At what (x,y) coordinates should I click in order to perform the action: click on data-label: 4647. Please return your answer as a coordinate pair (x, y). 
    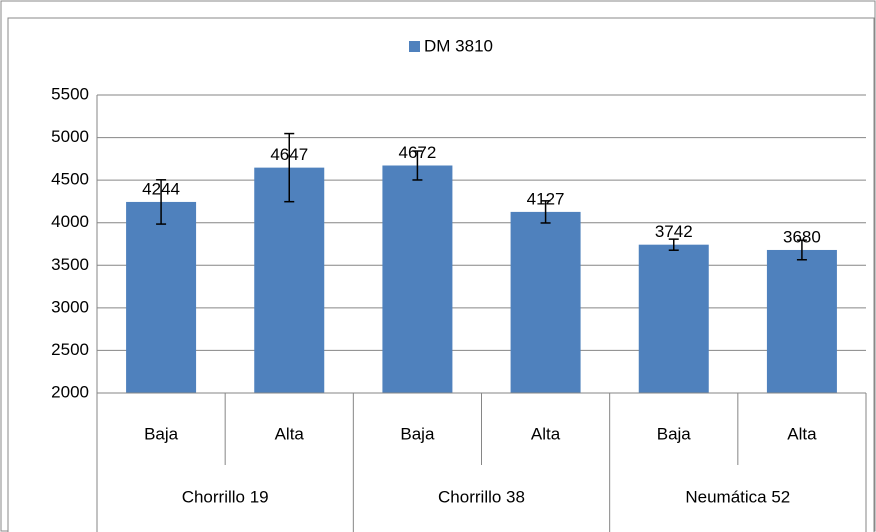
    Looking at the image, I should click on (289, 154).